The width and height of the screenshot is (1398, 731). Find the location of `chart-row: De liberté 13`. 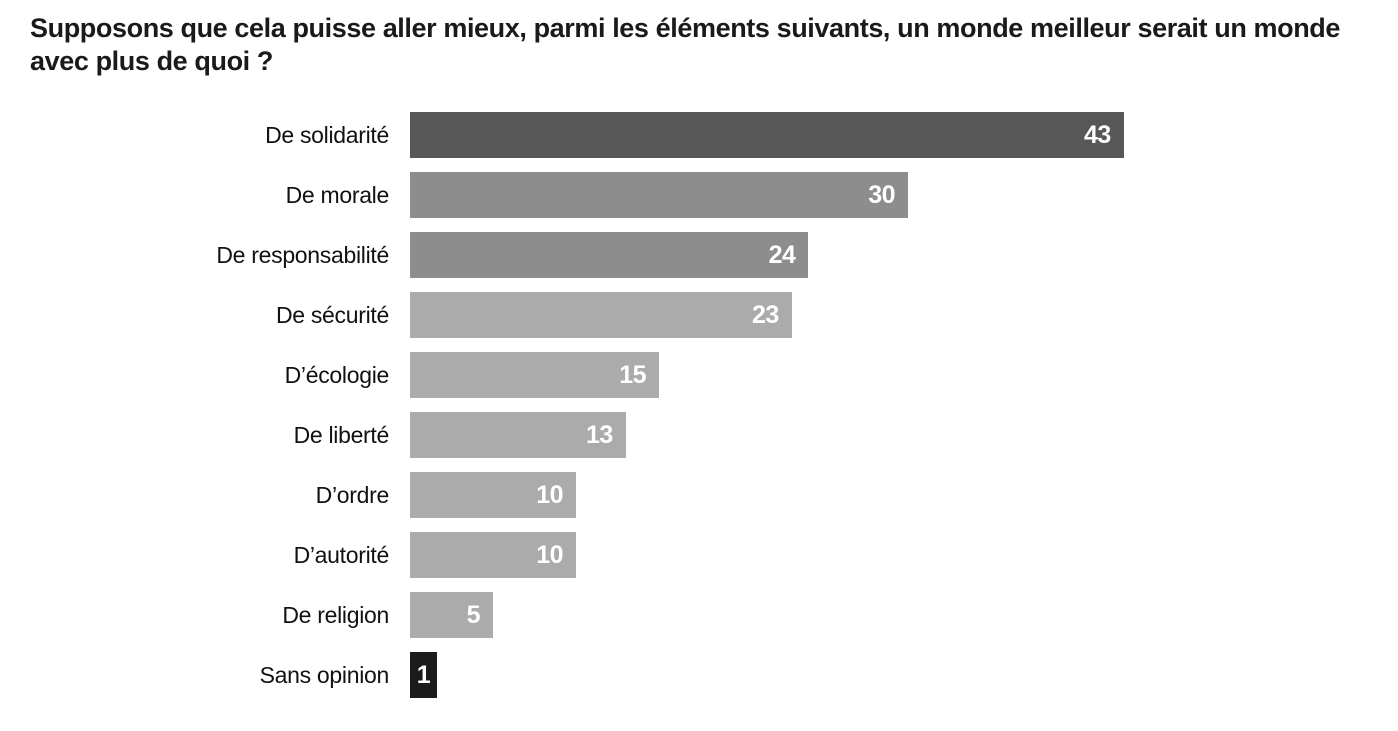

chart-row: De liberté 13 is located at coordinates (699, 435).